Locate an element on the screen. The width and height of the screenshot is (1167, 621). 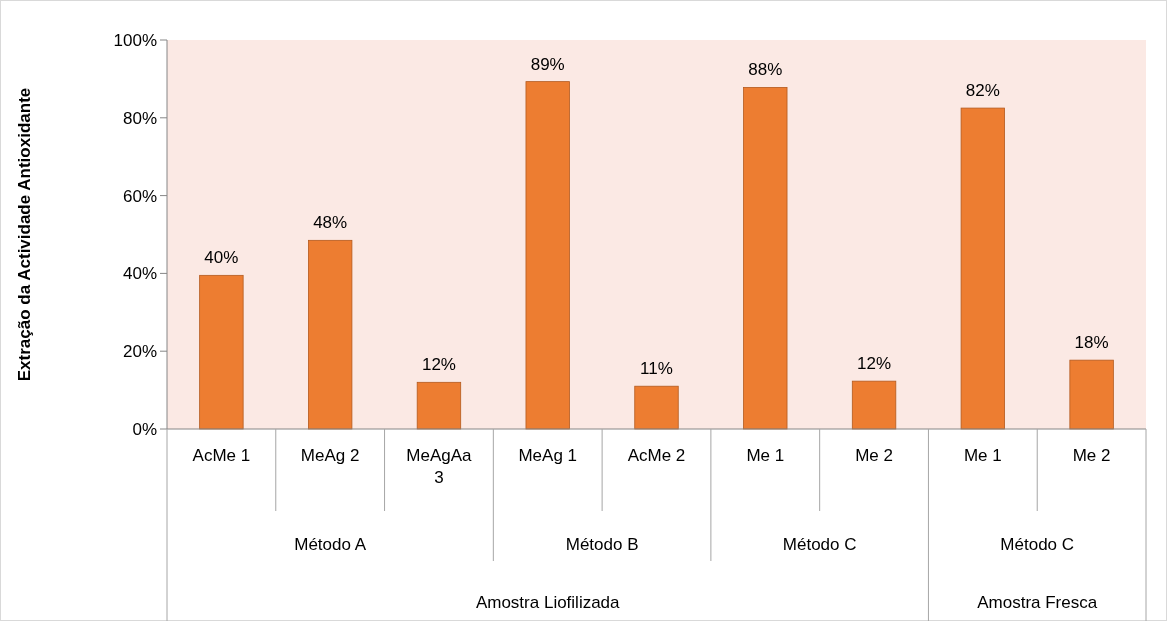
x-tick-label: MeAg 2 is located at coordinates (330, 455).